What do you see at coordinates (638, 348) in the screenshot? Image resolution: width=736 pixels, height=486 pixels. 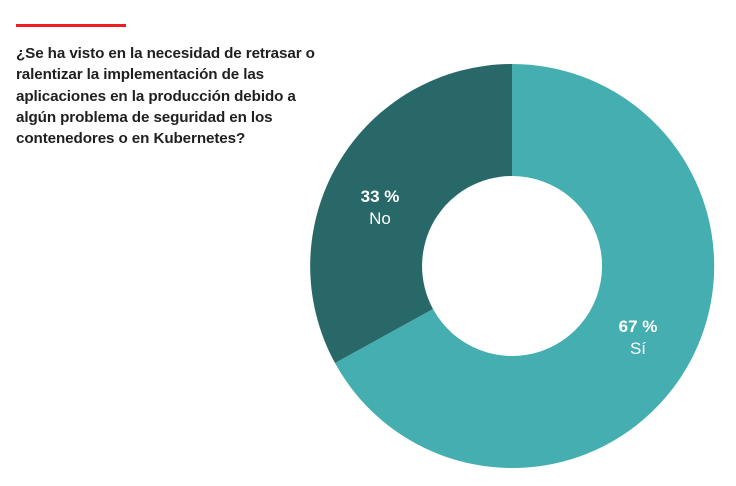 I see `slice-si-category: Sí` at bounding box center [638, 348].